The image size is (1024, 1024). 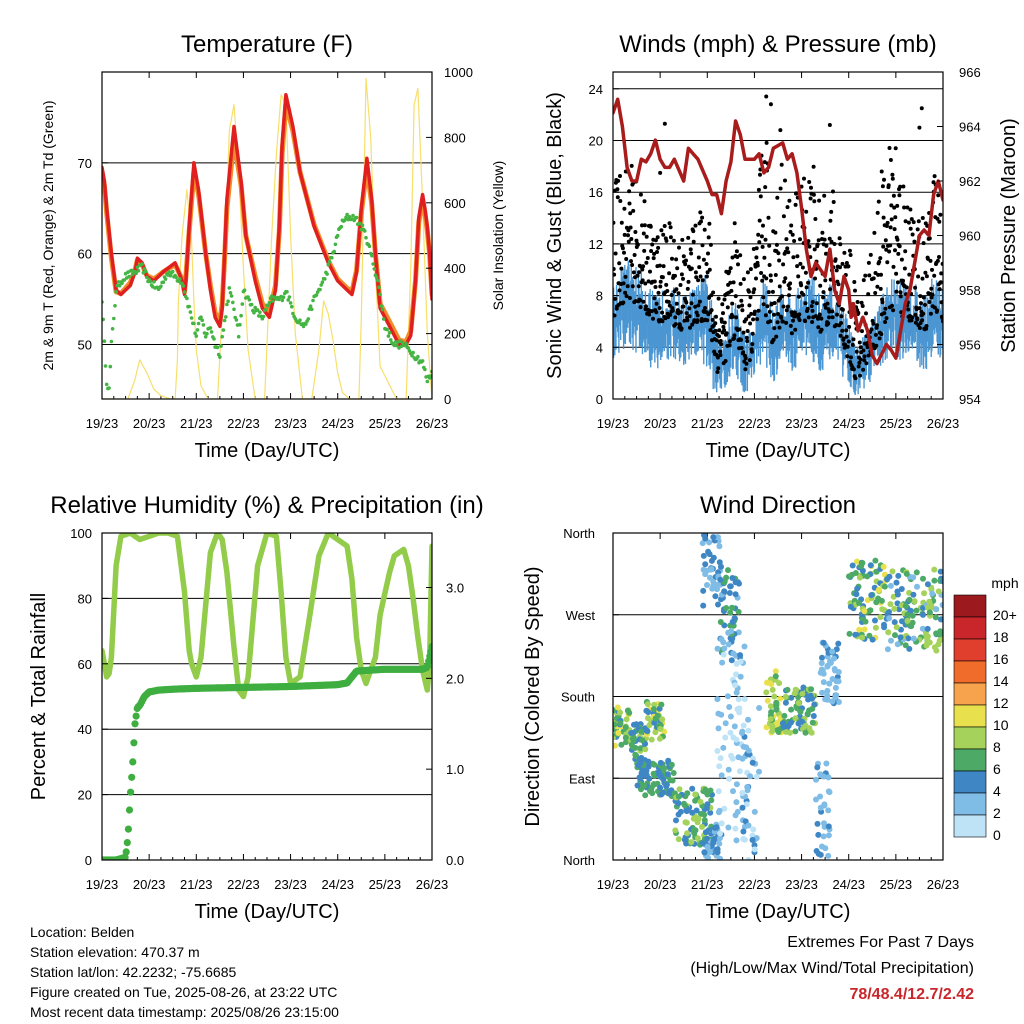 I want to click on y2-axis-label: Solar Insolation (Yellow), so click(x=498, y=236).